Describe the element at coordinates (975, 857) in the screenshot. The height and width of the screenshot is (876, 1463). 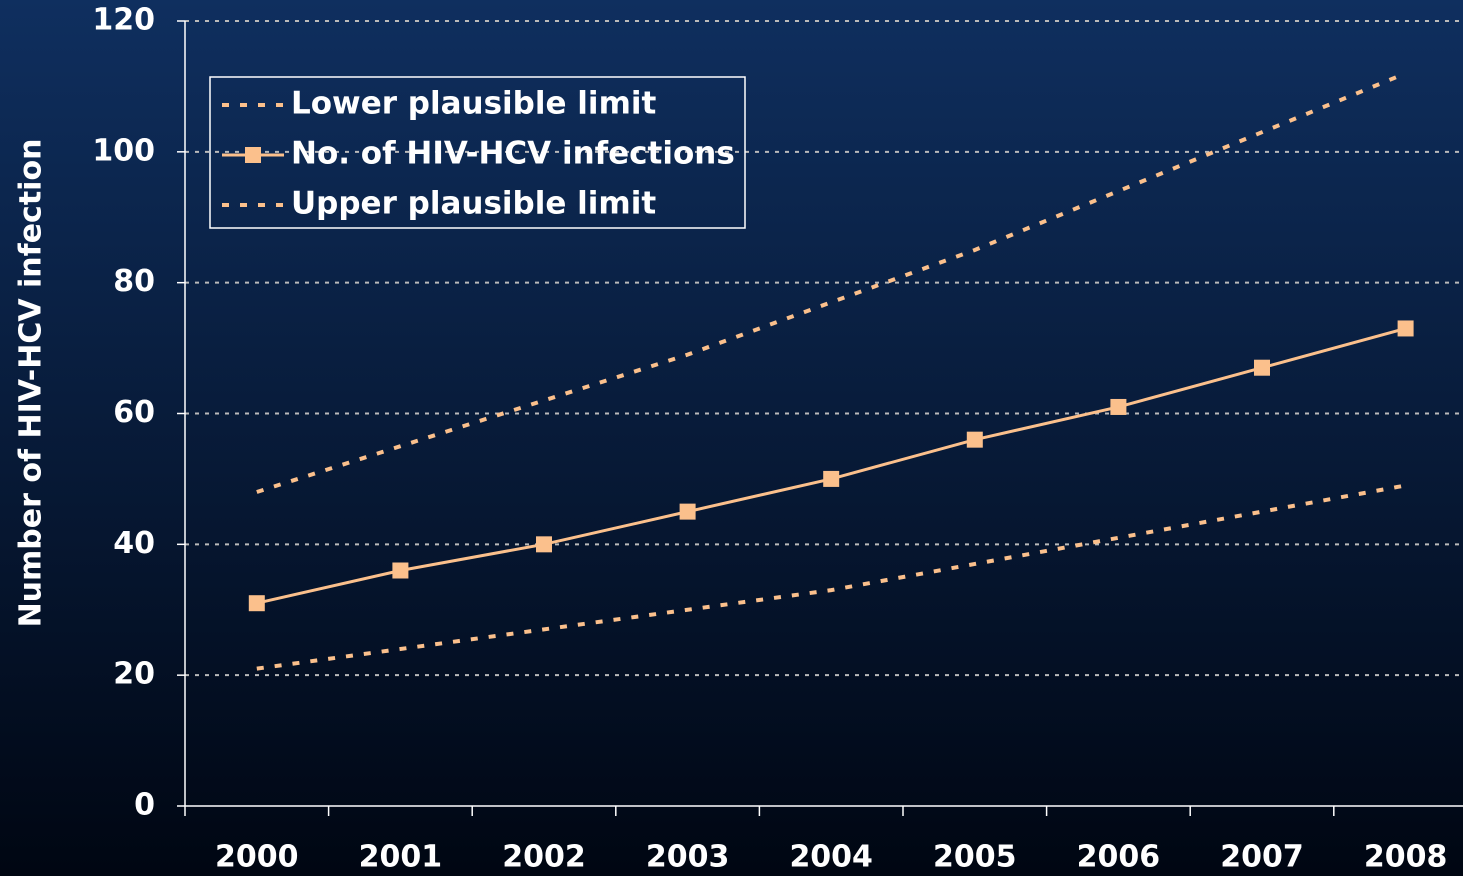
I see `x-tick-label: 2005` at that location.